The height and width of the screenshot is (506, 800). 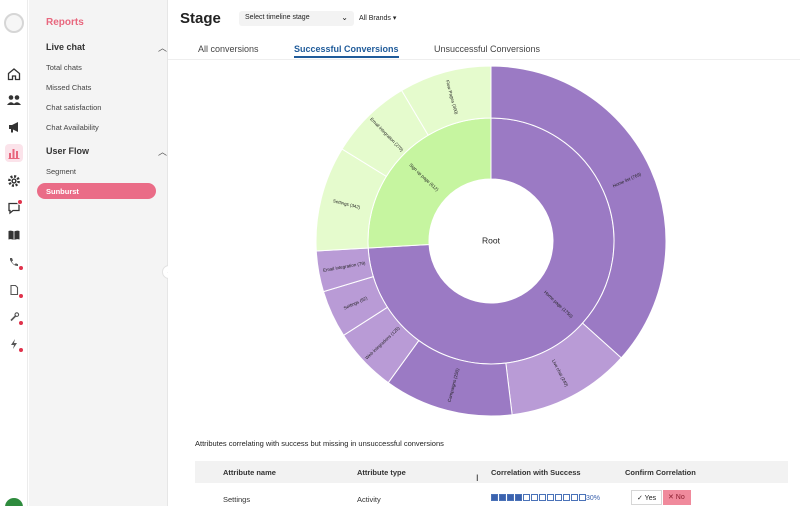 What do you see at coordinates (64, 67) in the screenshot?
I see `menu-item-total-chats: Total chats` at bounding box center [64, 67].